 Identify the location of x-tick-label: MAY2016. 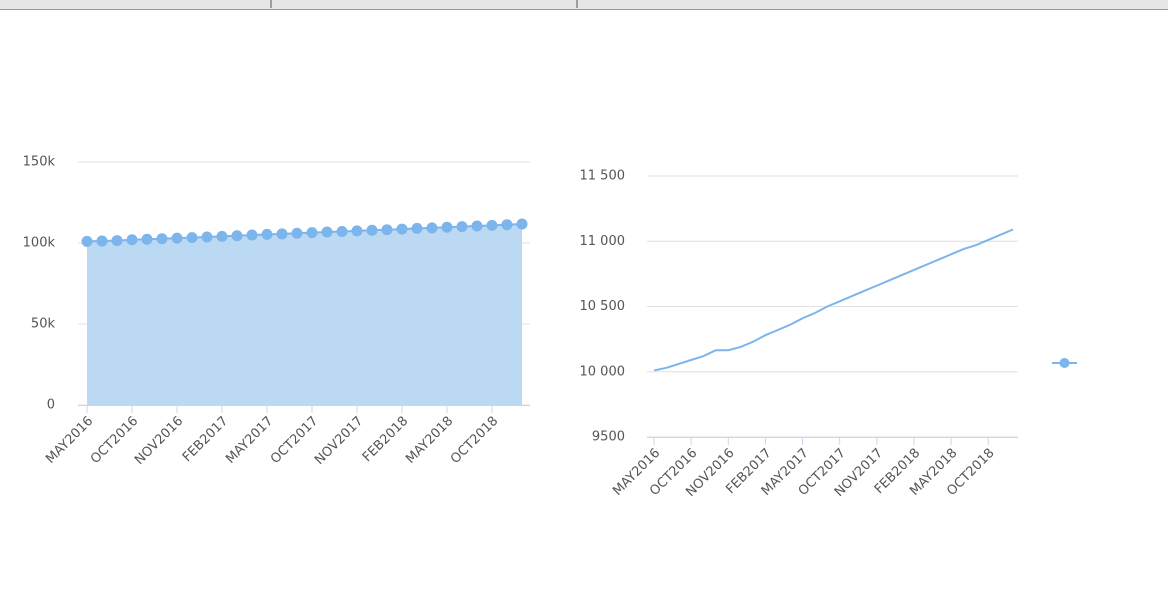
(69, 440).